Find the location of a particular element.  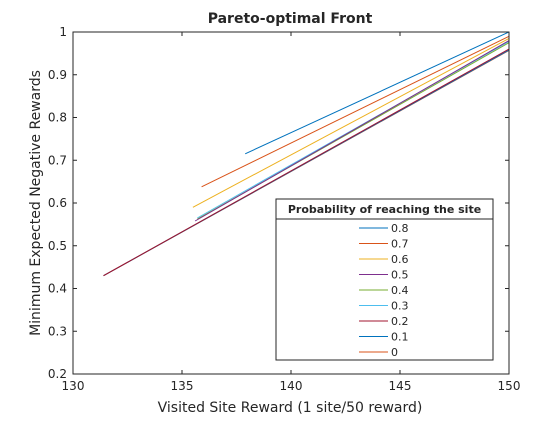

legend-item-0-4: 0.4 is located at coordinates (384, 290).